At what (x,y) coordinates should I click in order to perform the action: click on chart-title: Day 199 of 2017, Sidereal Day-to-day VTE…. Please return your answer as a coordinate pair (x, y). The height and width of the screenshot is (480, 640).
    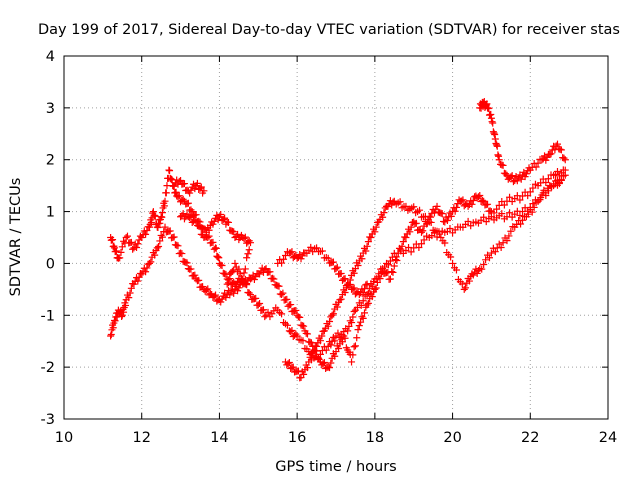
    Looking at the image, I should click on (329, 30).